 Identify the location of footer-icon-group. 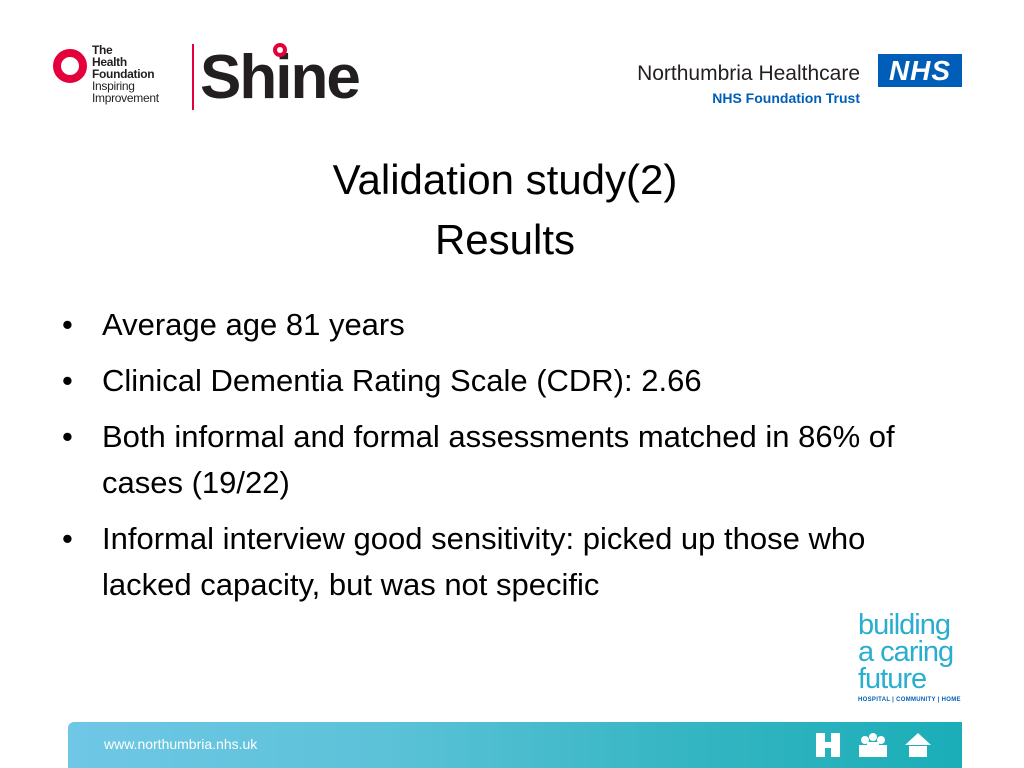
(873, 746).